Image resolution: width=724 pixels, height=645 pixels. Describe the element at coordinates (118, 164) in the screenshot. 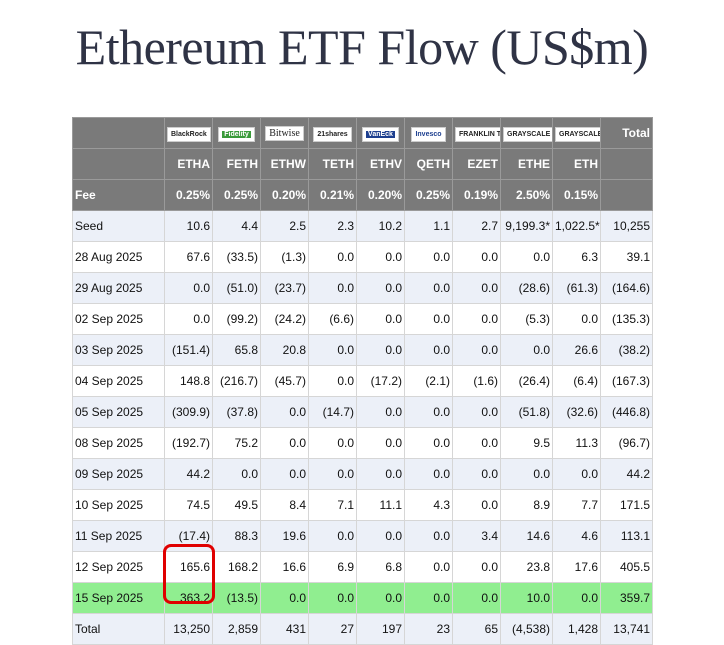

I see `ticker-corner` at that location.